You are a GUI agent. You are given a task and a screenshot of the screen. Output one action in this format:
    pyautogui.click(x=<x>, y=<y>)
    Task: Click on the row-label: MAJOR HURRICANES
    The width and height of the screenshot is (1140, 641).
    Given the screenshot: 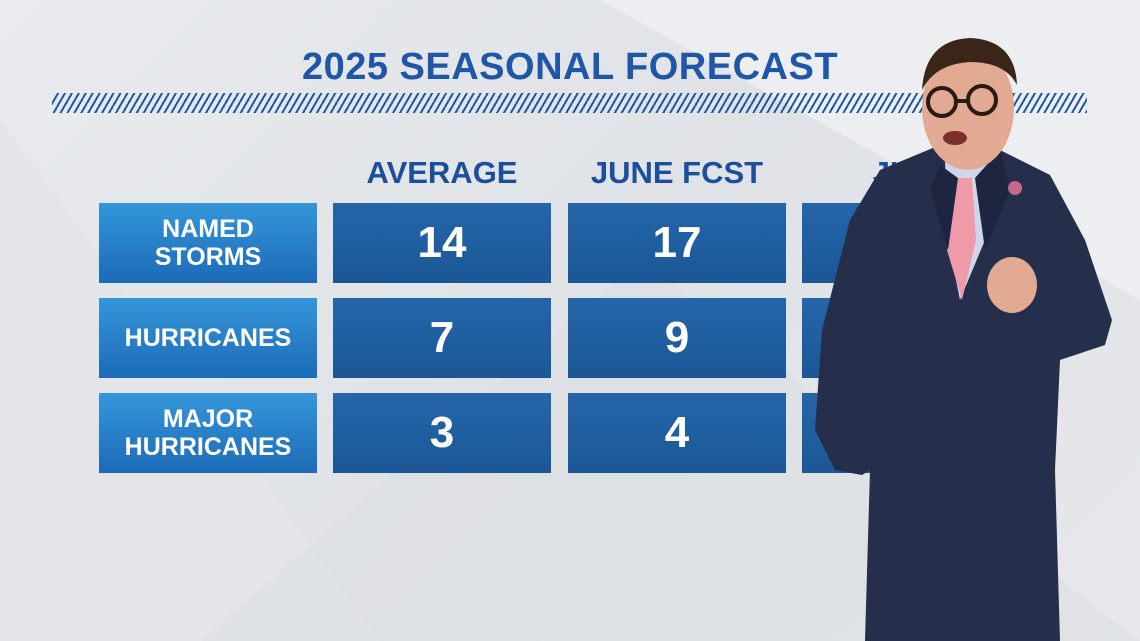 What is the action you would take?
    pyautogui.click(x=208, y=433)
    